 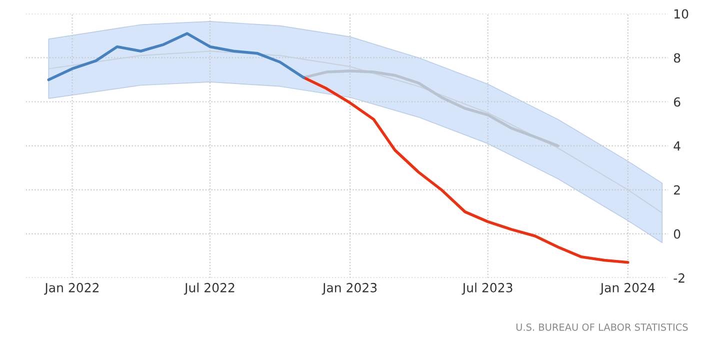 What do you see at coordinates (679, 278) in the screenshot?
I see `y-tick-label: -2` at bounding box center [679, 278].